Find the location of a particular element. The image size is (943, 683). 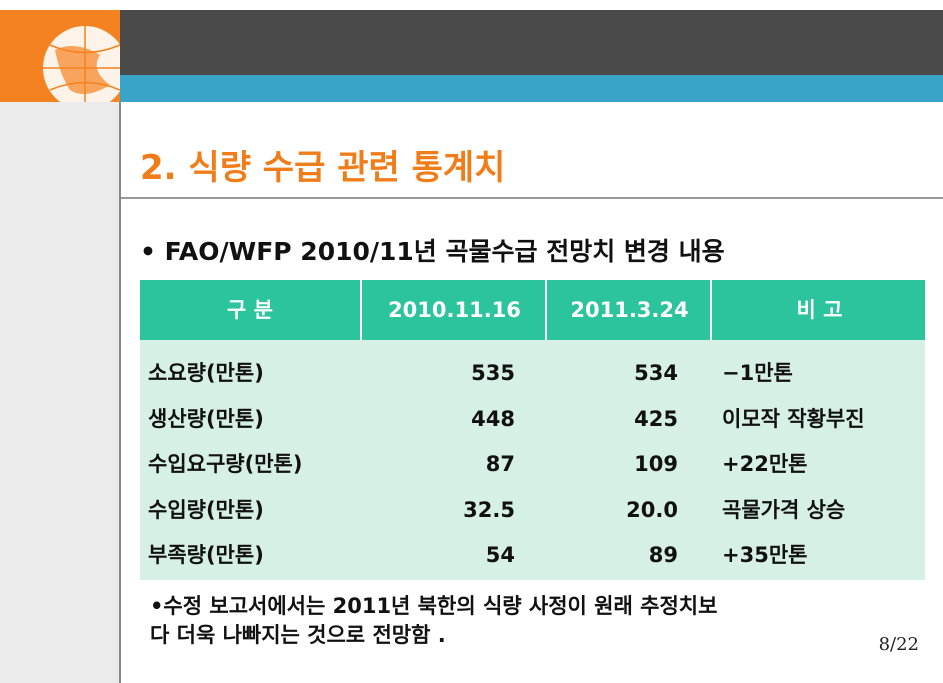

title-rule is located at coordinates (532, 198).